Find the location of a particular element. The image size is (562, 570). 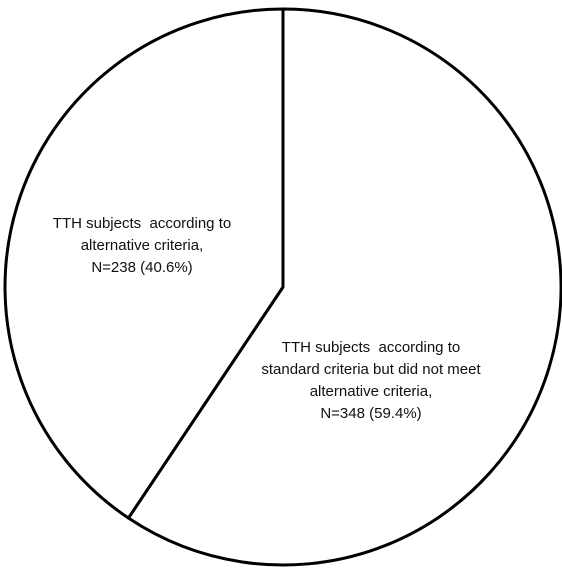

pie-slice-label-line: N=348 (59.4%) is located at coordinates (370, 413).